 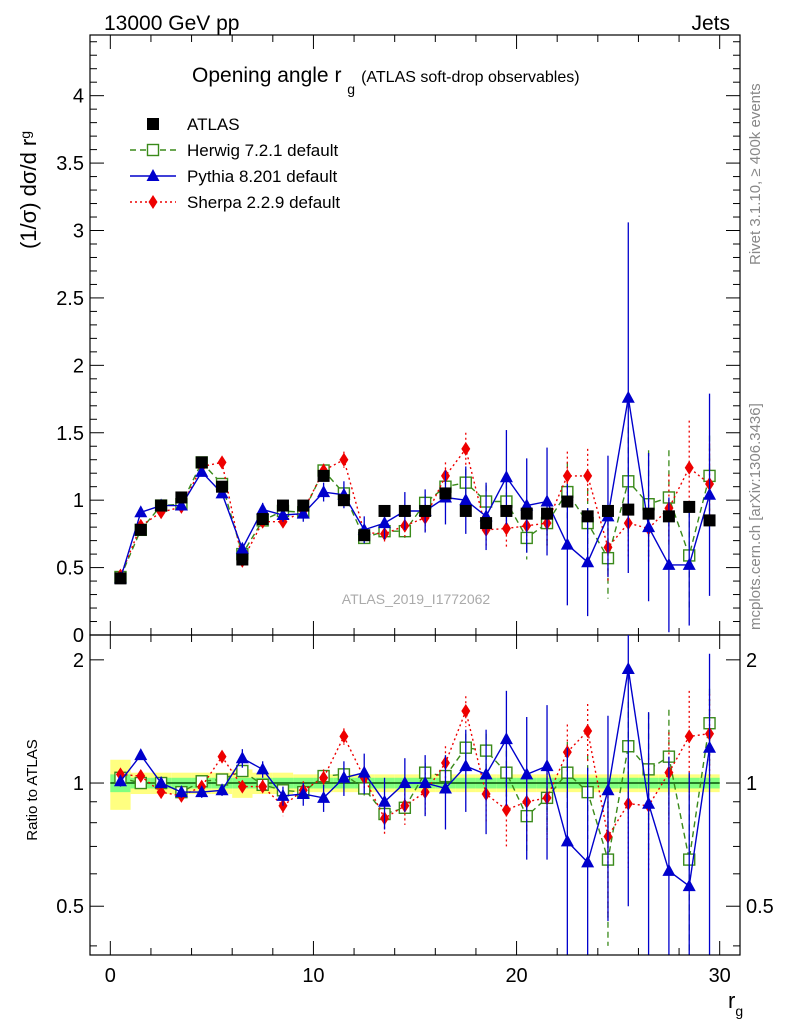 What do you see at coordinates (755, 174) in the screenshot?
I see `rivet-label: Rivet 3.1.10, ≥ 400k events` at bounding box center [755, 174].